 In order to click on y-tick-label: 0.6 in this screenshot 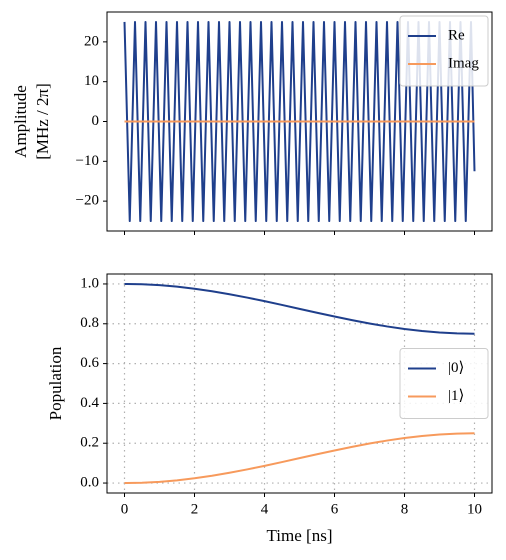, I will do `click(89, 363)`.